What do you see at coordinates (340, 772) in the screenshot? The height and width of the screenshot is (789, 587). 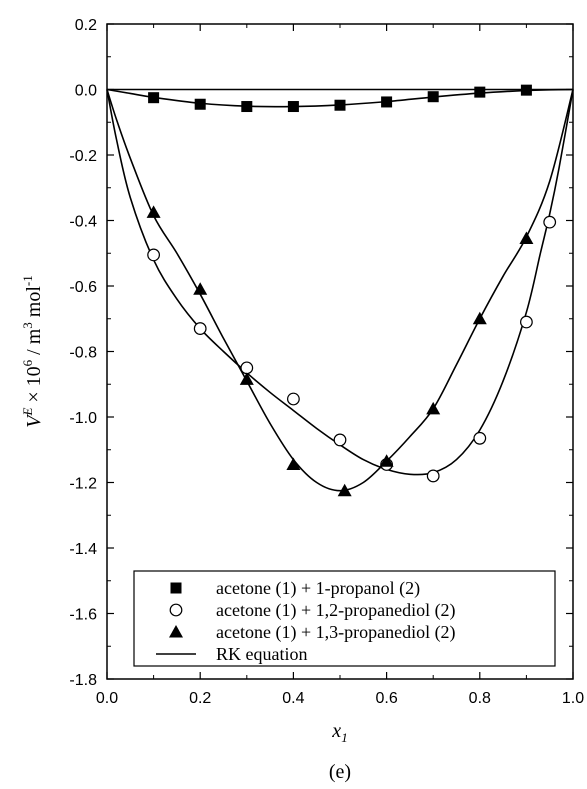 I see `figure-caption: (e)` at bounding box center [340, 772].